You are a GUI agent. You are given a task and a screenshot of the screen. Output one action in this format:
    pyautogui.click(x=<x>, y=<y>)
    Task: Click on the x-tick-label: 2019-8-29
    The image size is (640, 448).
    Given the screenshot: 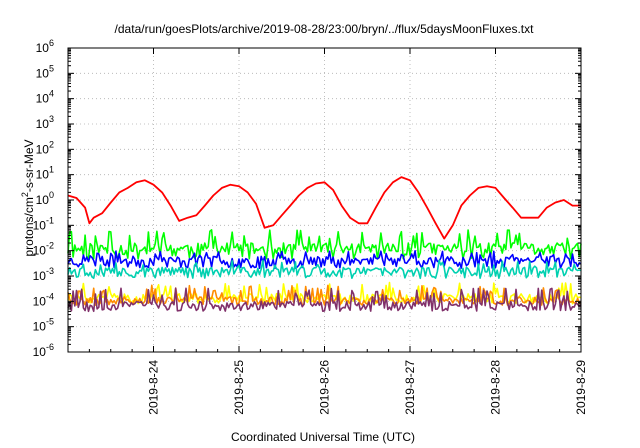 What is the action you would take?
    pyautogui.click(x=581, y=387)
    